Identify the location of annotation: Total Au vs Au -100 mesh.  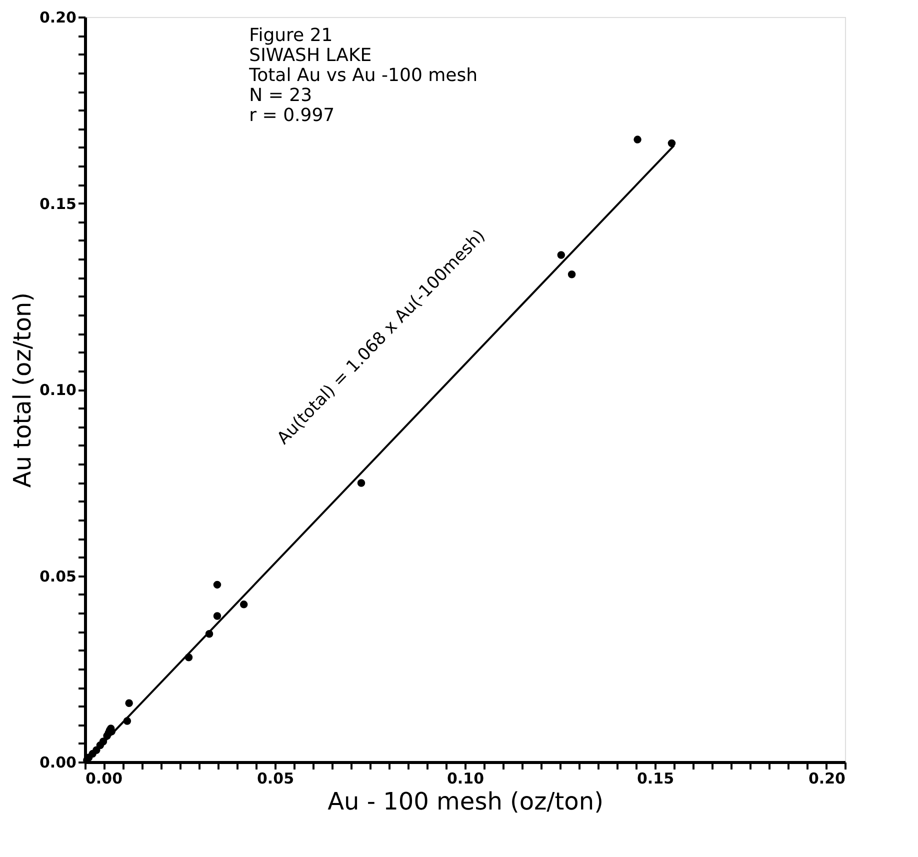
(363, 75).